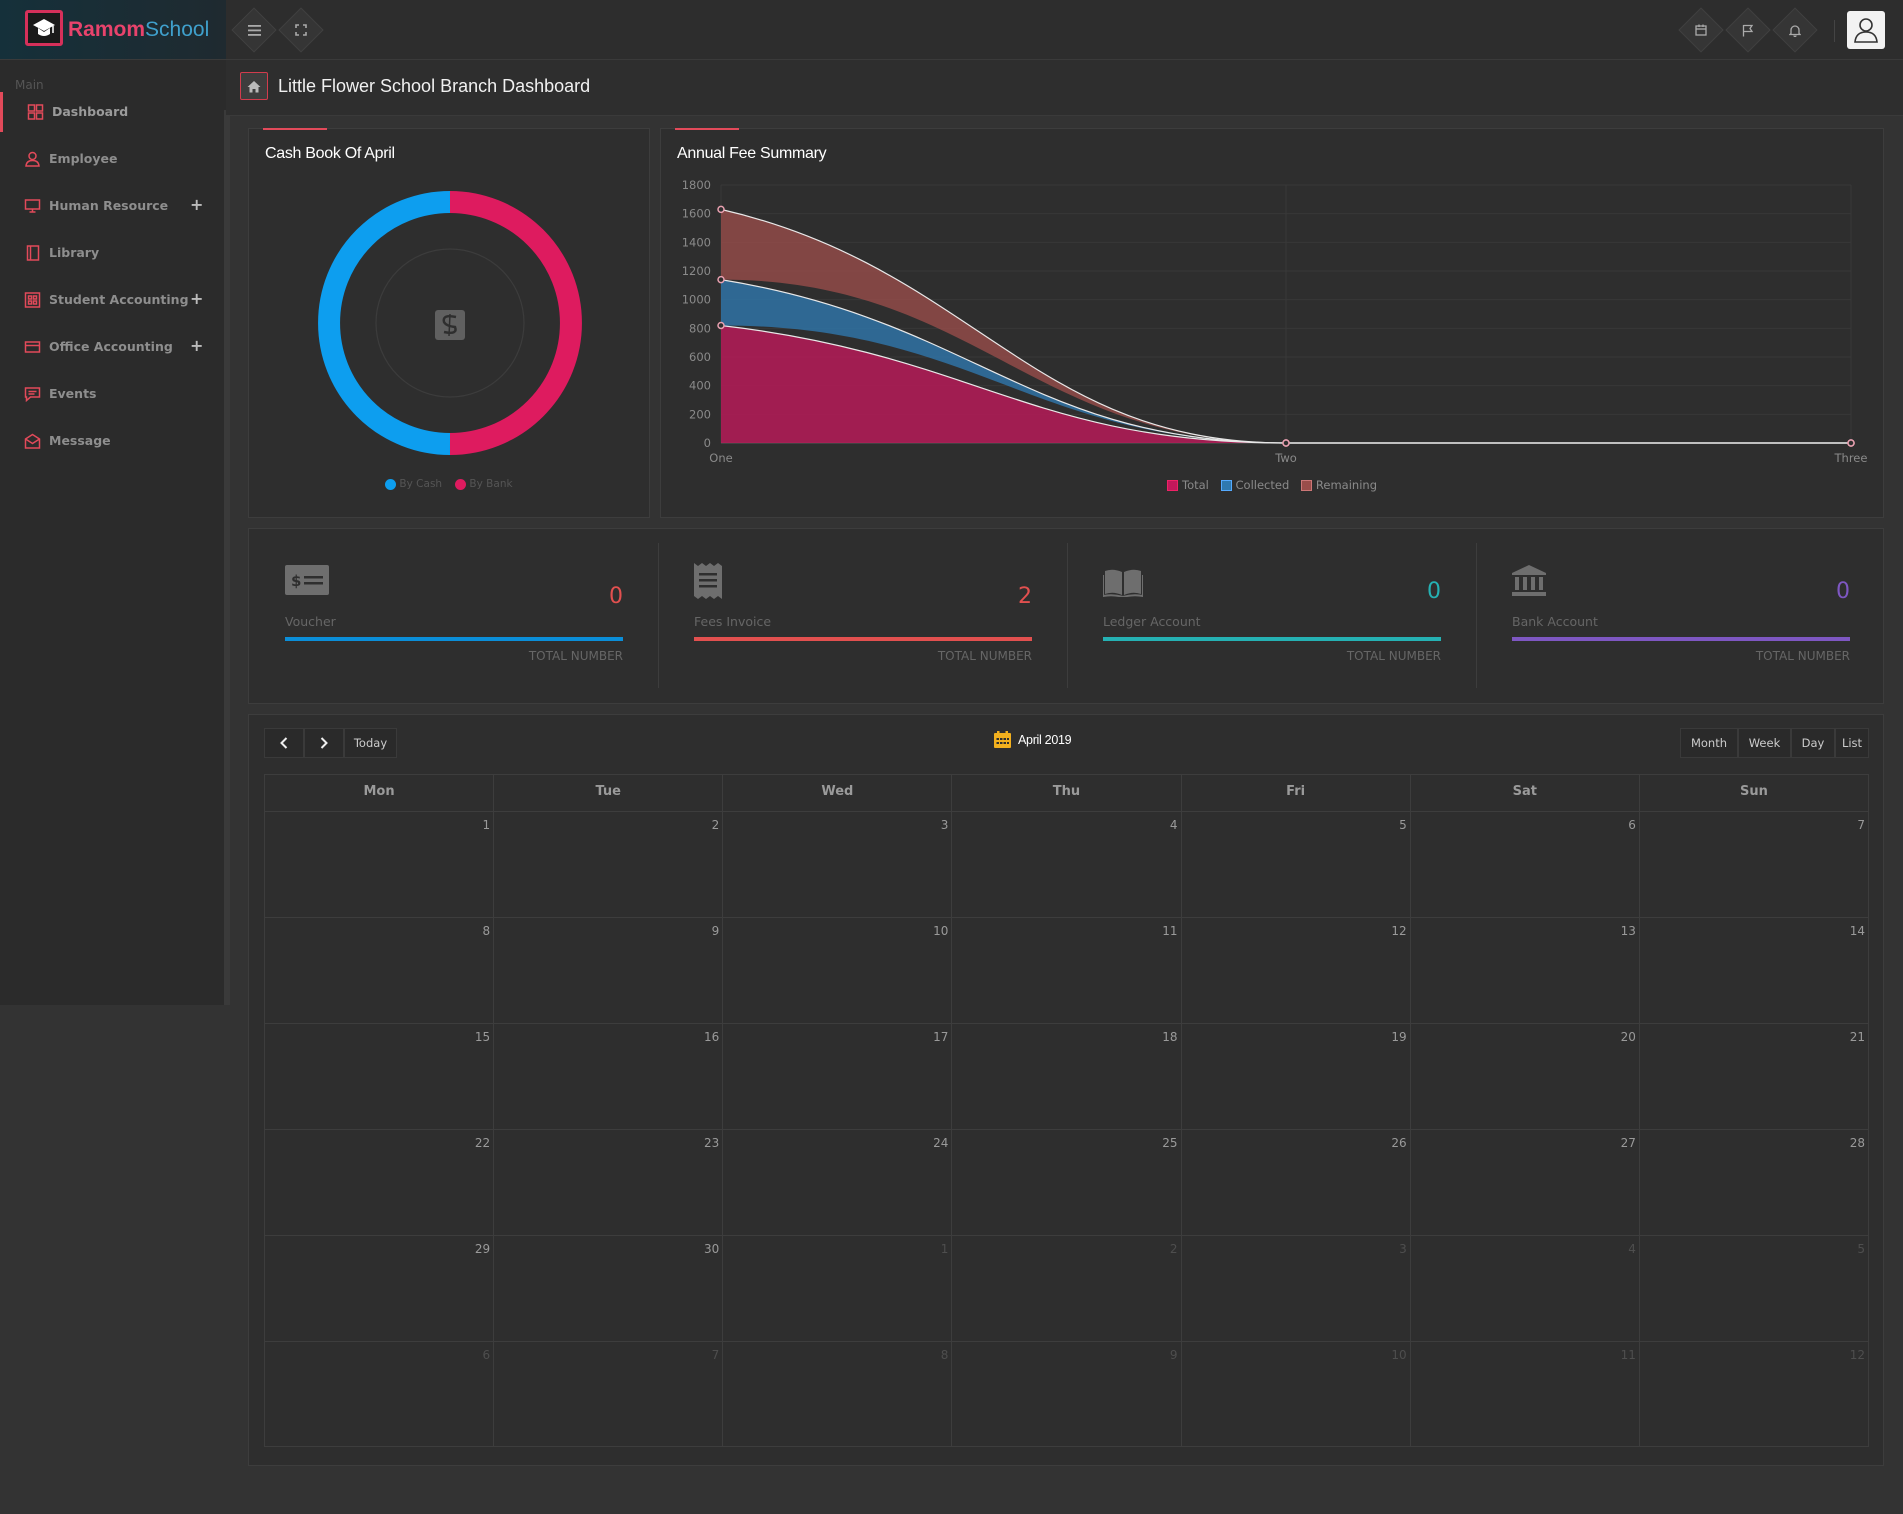  What do you see at coordinates (1067, 1076) in the screenshot?
I see `calendar-day-cell: 18` at bounding box center [1067, 1076].